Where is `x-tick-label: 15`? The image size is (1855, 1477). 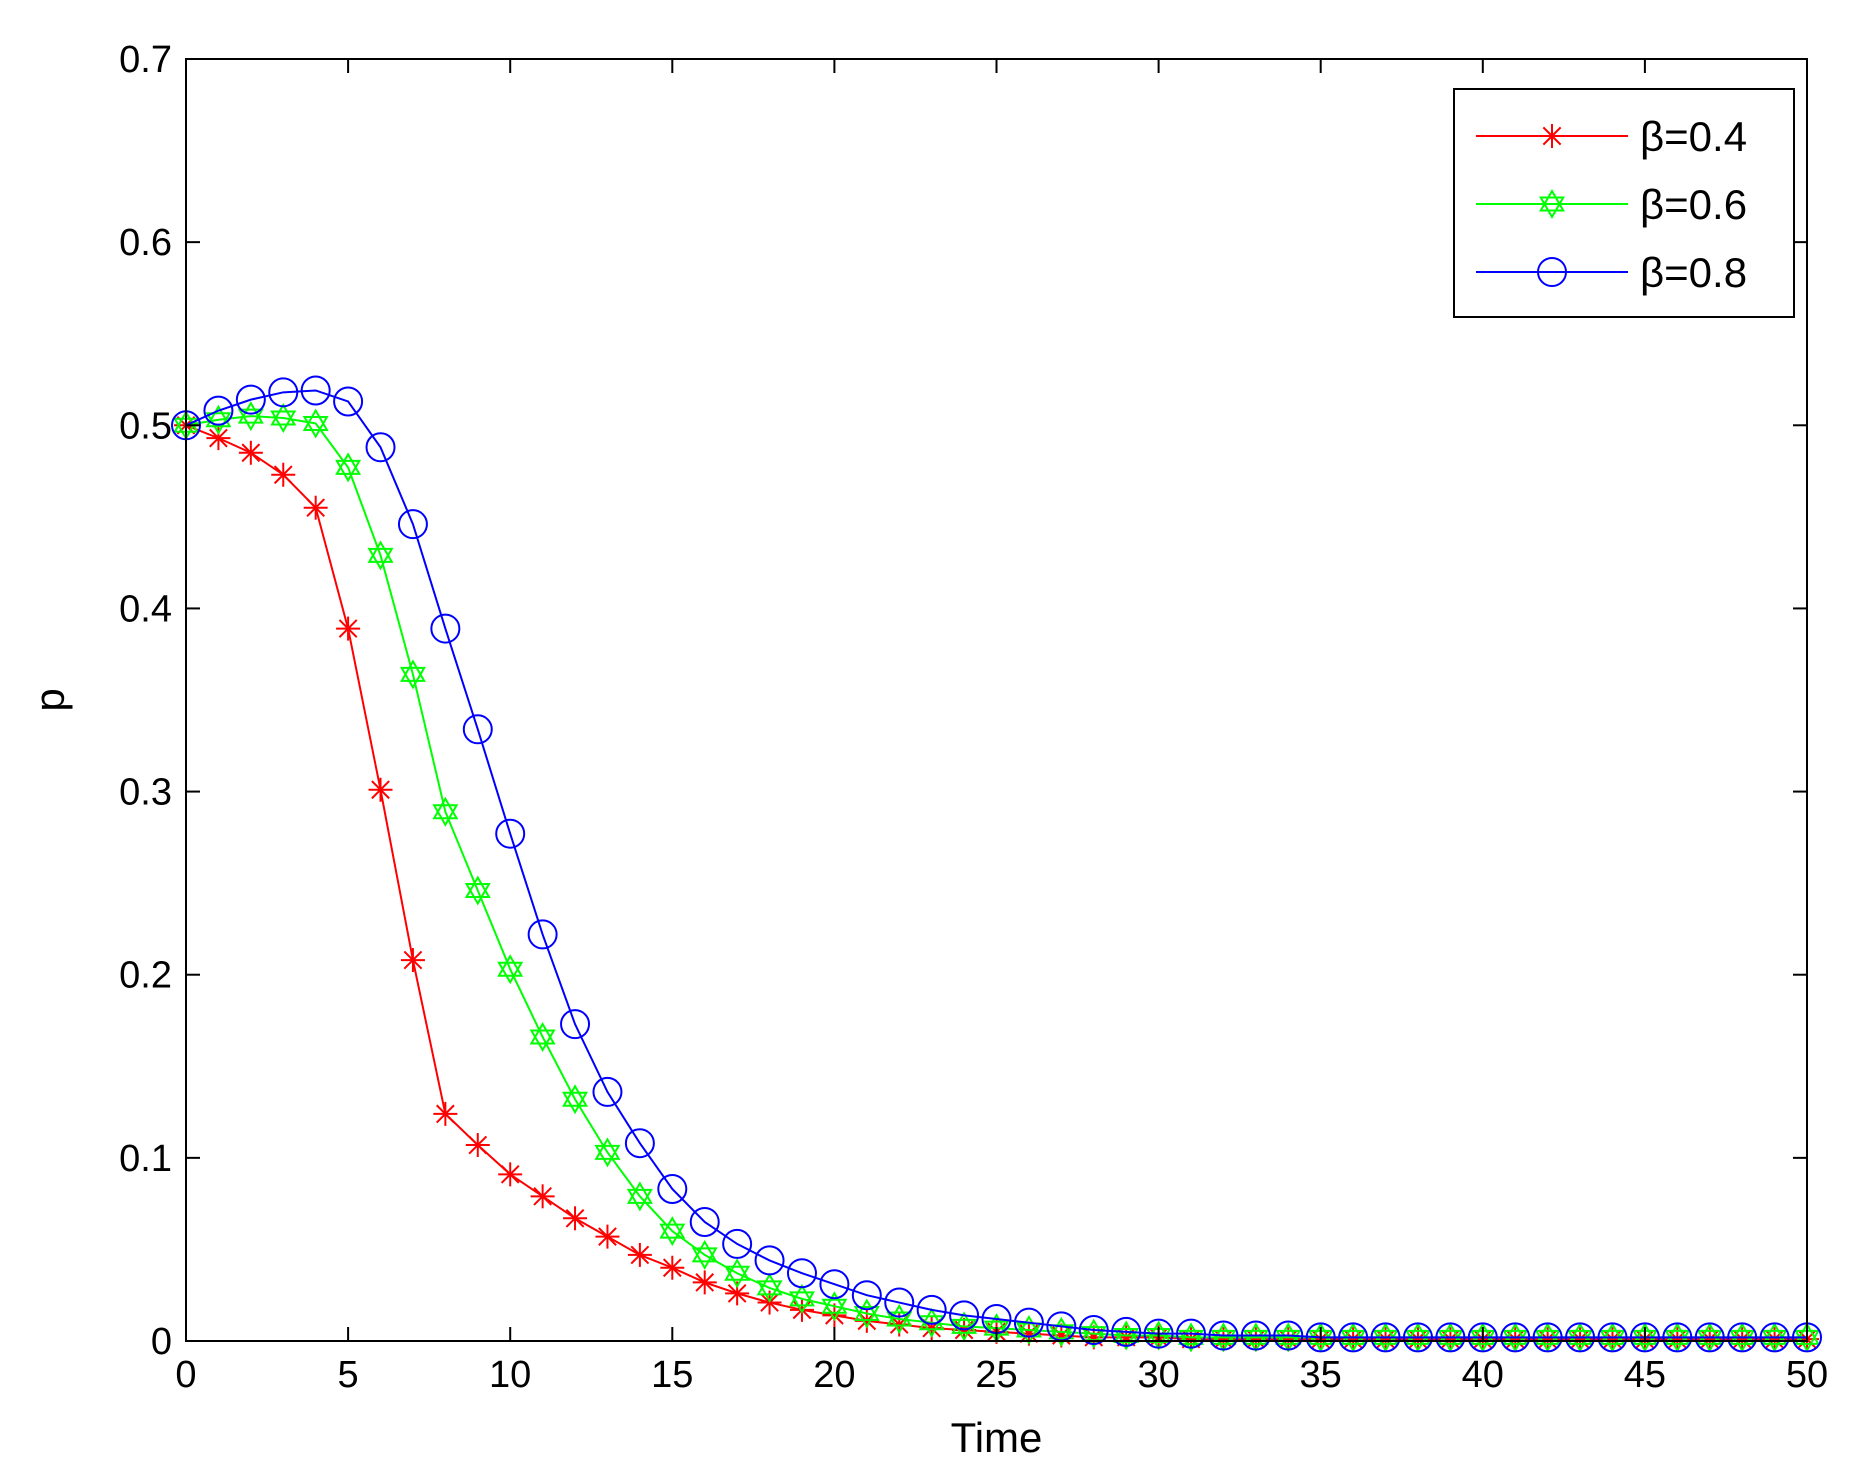 x-tick-label: 15 is located at coordinates (672, 1375).